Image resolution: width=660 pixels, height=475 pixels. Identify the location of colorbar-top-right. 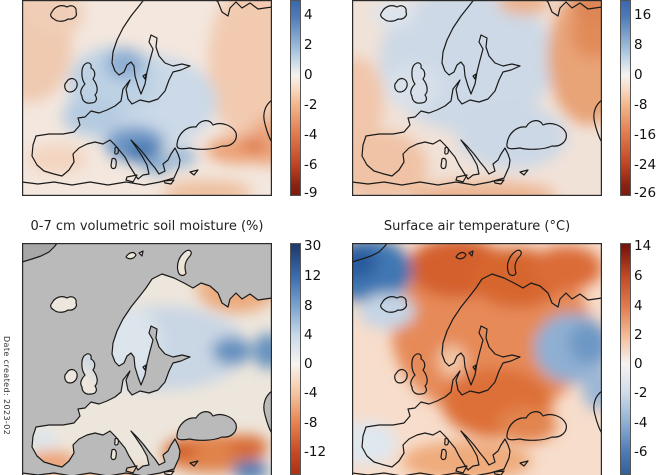
(625, 98).